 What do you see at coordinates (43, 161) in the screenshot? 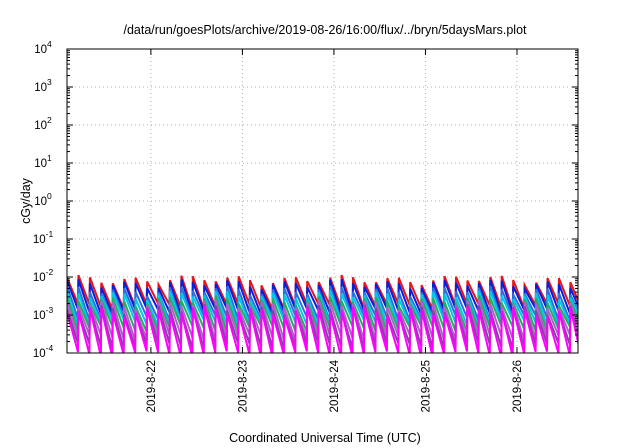
I see `y-tick-label: 10¹` at bounding box center [43, 161].